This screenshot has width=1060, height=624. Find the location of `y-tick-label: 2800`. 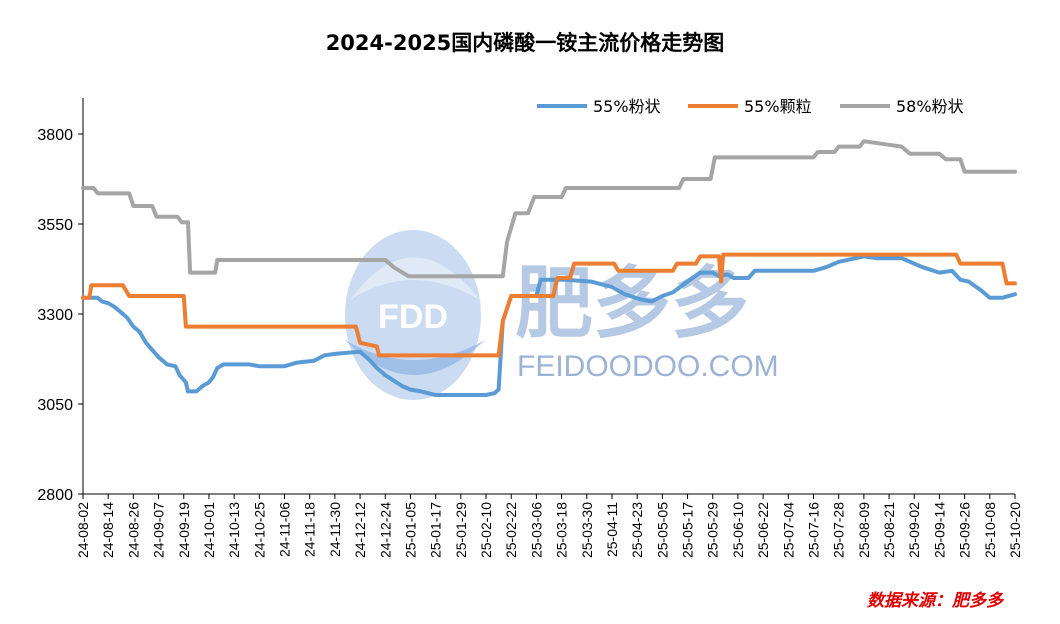

y-tick-label: 2800 is located at coordinates (55, 495).